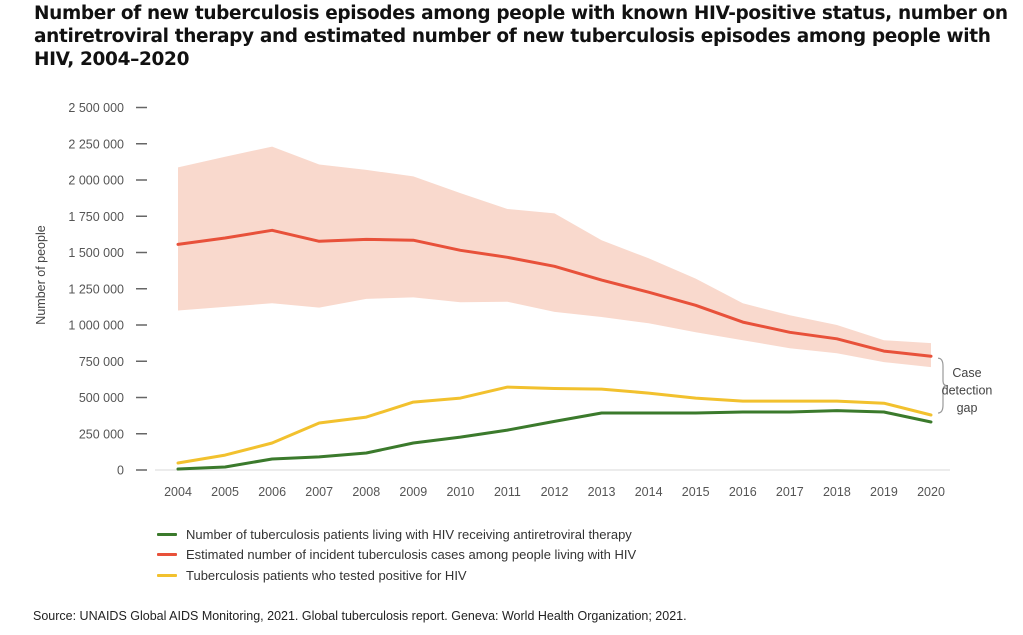 The image size is (1023, 635). Describe the element at coordinates (167, 555) in the screenshot. I see `legend-swatch-red` at that location.